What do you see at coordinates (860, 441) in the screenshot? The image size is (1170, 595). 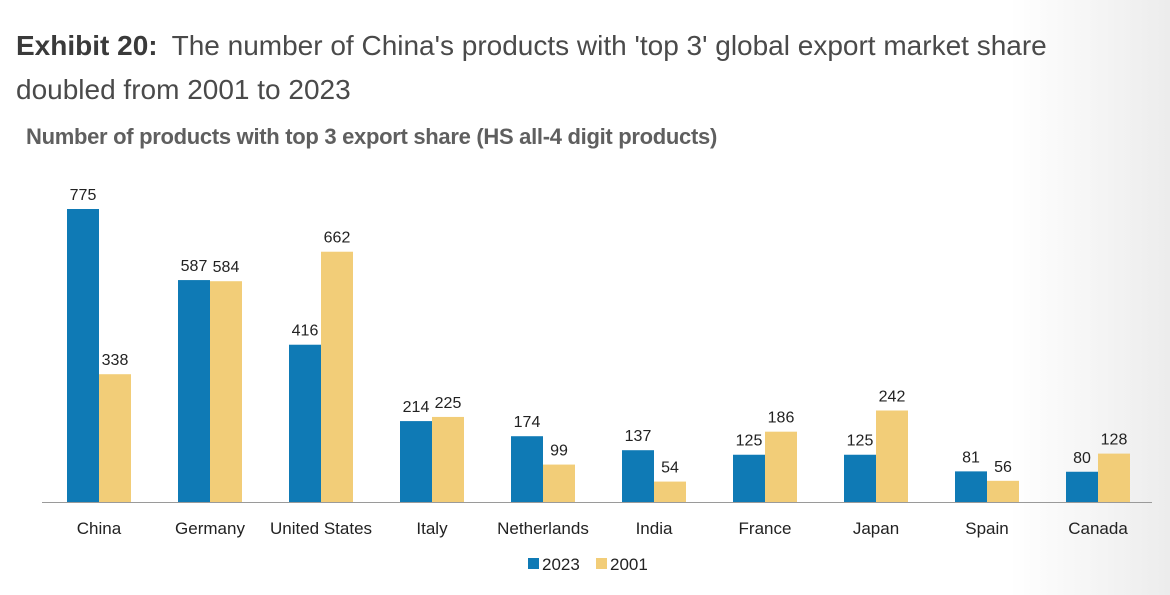 I see `value-label-japan-2023: 125` at bounding box center [860, 441].